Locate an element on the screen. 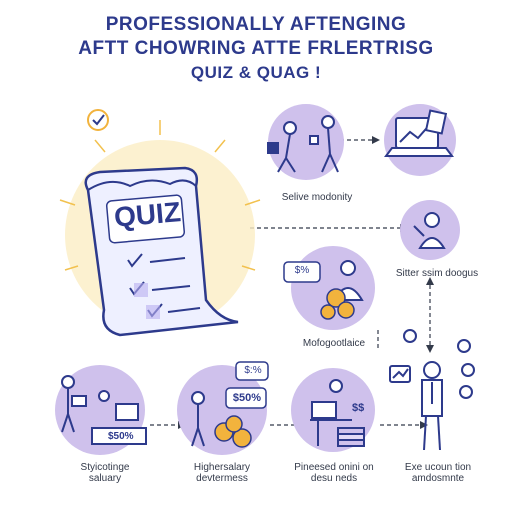 Image resolution: width=512 pixels, height=512 pixels. title-line-2: AFTT CHOWRING ATTE FRLERTRISG is located at coordinates (256, 48).